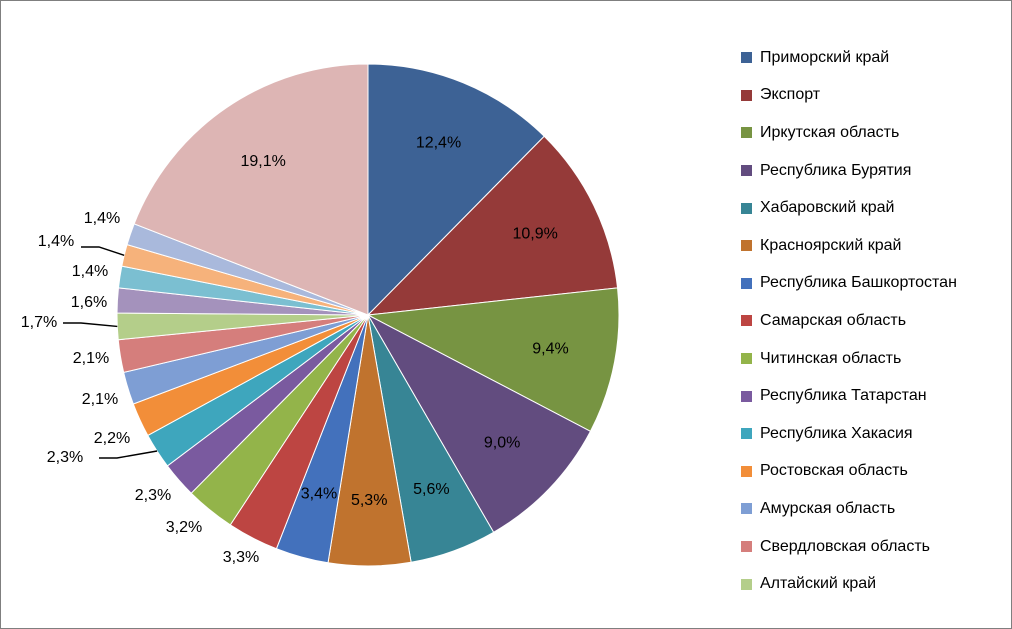 Image resolution: width=1012 pixels, height=629 pixels. Describe the element at coordinates (825, 57) in the screenshot. I see `legend-label: Приморский край` at that location.